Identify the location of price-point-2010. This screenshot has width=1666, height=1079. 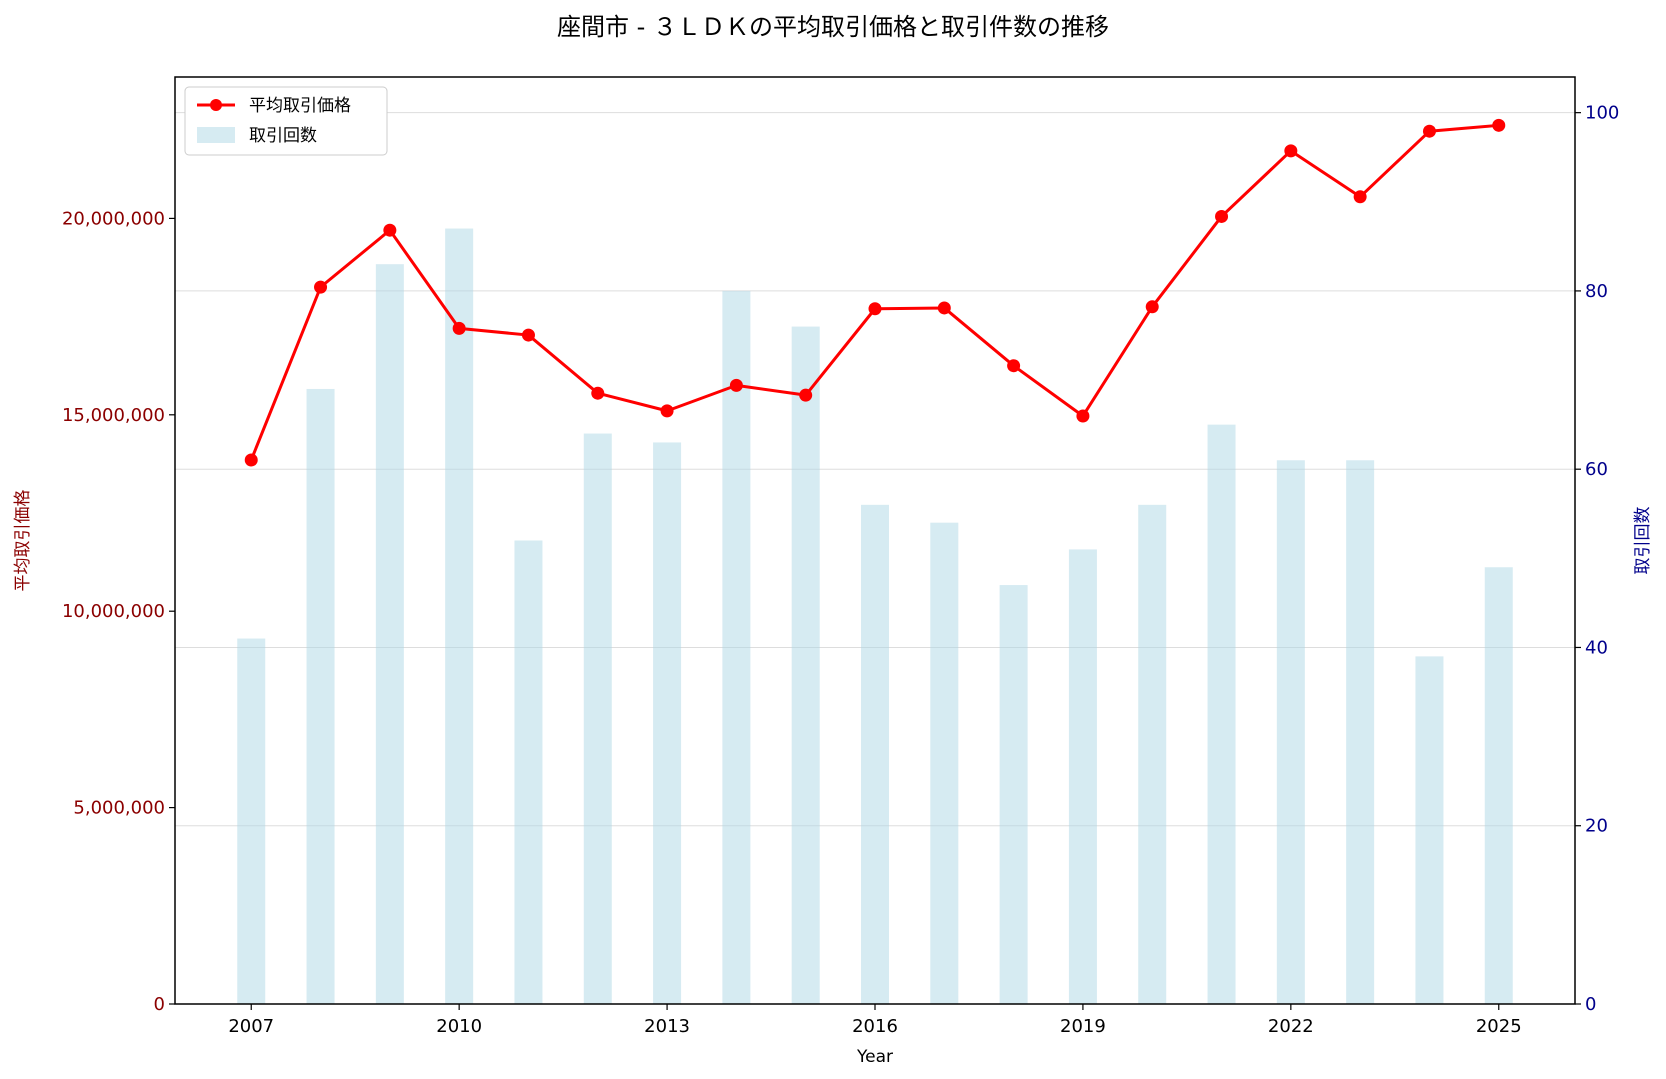
(459, 328).